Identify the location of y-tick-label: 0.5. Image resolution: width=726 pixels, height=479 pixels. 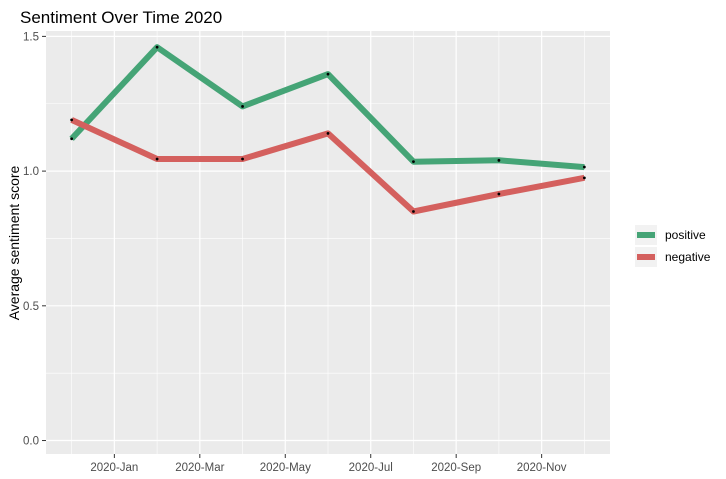
(31, 307).